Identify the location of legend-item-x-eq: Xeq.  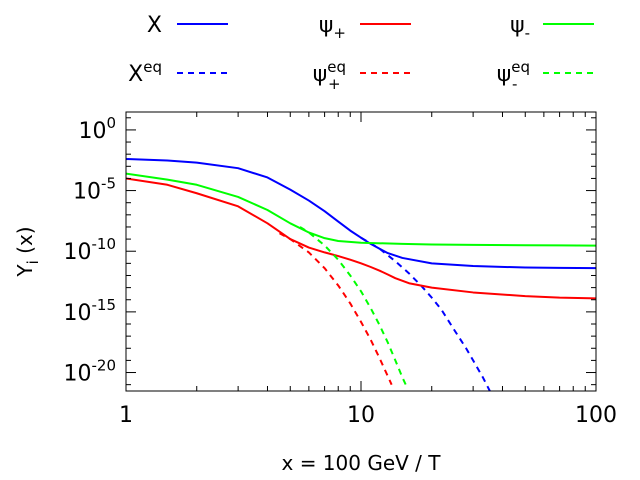
(178, 72).